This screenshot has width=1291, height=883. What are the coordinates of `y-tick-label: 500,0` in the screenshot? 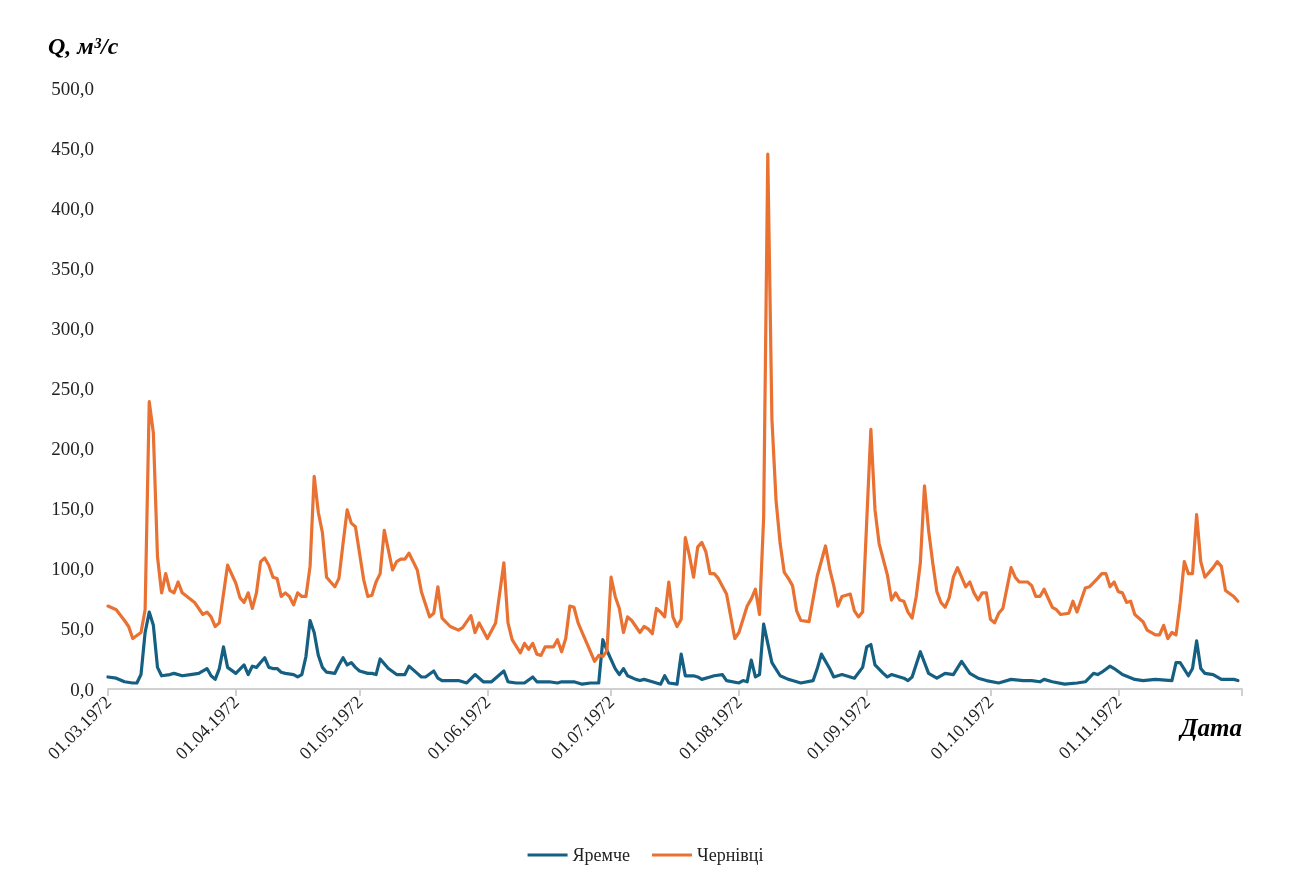 It's located at (72, 88).